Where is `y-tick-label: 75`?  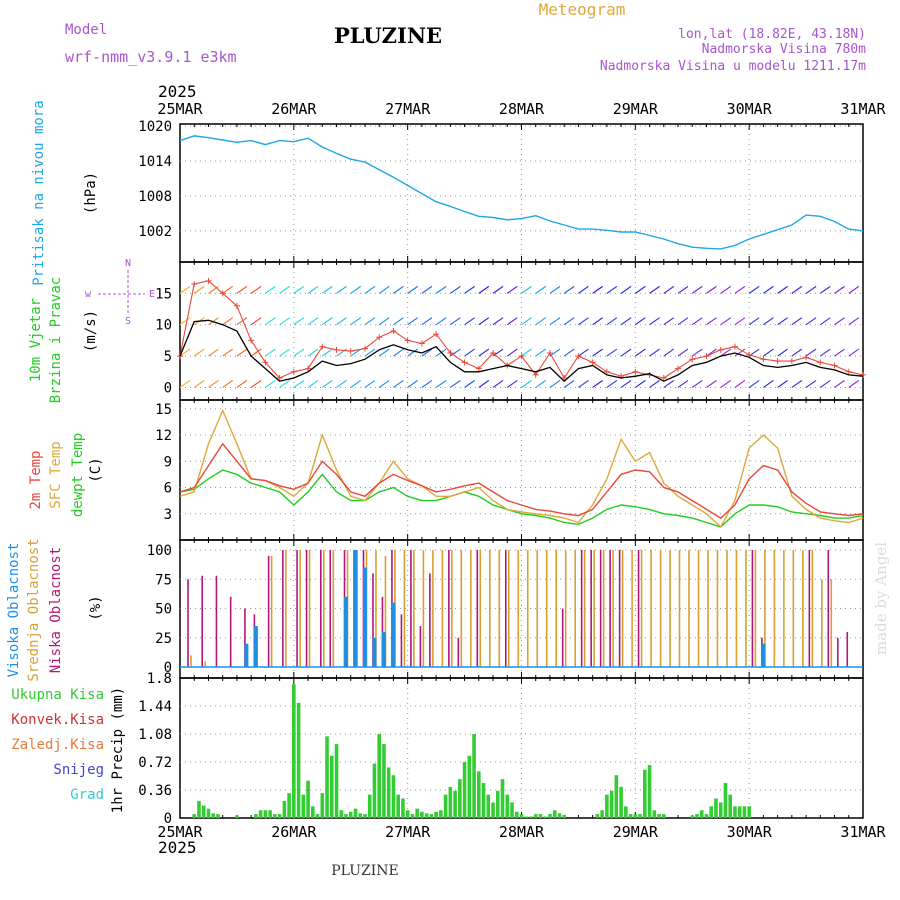 y-tick-label: 75 is located at coordinates (163, 580).